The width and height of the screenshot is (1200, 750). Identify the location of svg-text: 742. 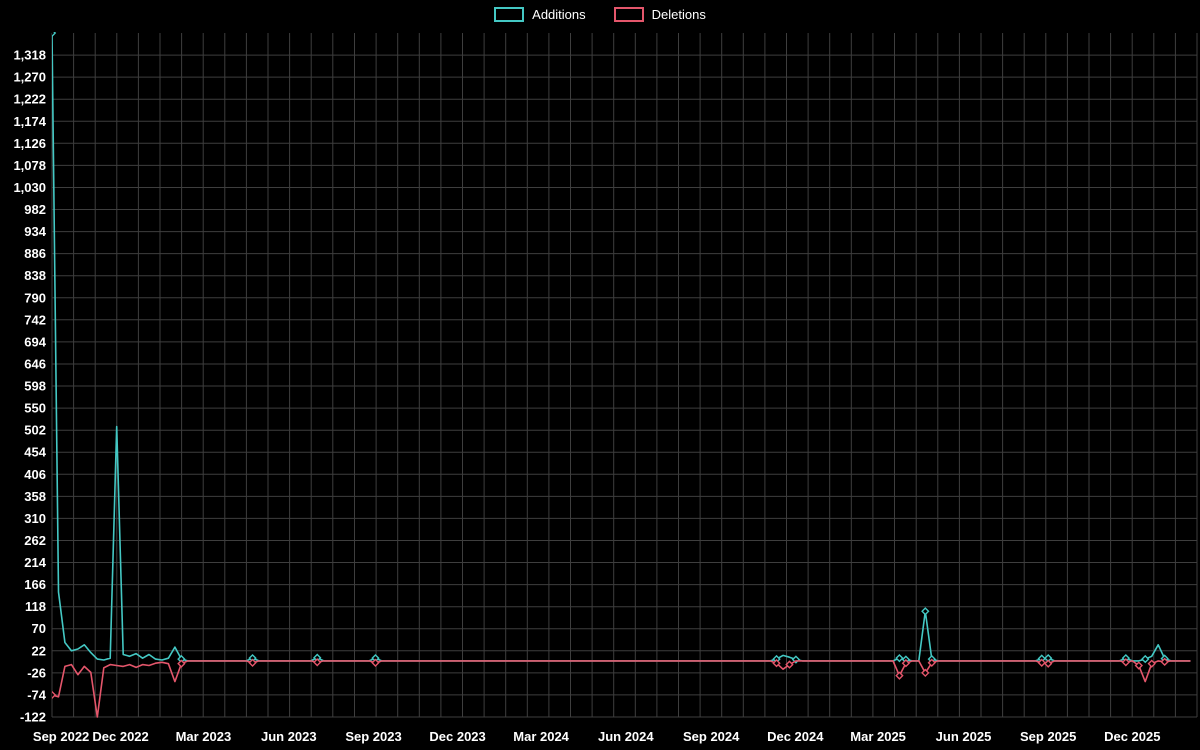
(35, 319).